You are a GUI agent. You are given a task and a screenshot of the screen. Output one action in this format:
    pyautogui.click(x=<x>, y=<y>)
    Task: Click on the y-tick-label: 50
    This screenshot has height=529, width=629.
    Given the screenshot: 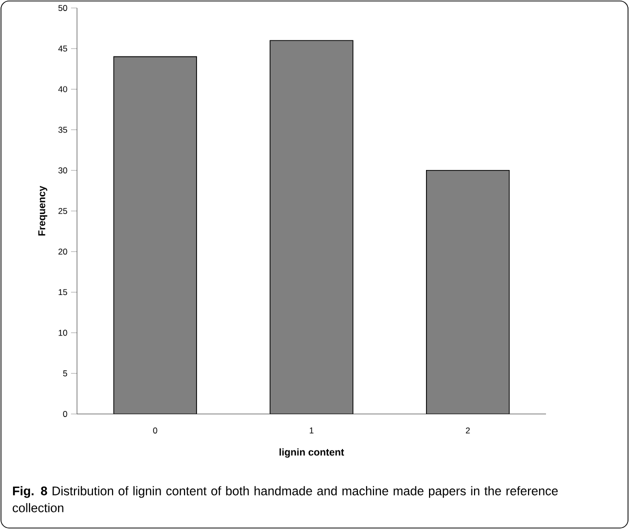 What is the action you would take?
    pyautogui.click(x=63, y=8)
    